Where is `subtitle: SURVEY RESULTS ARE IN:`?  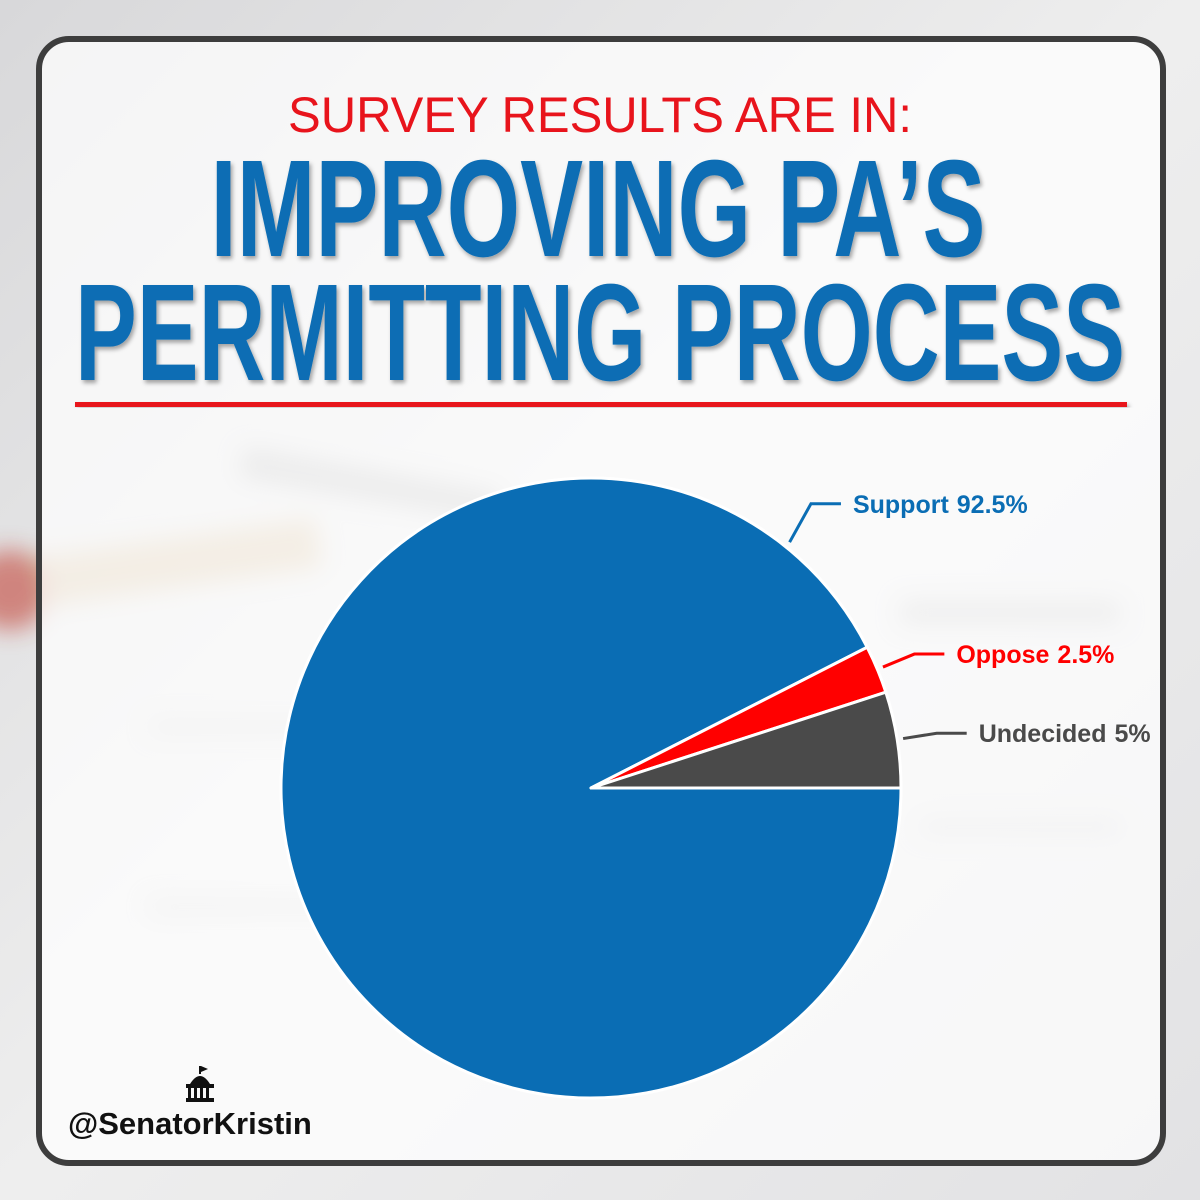
subtitle: SURVEY RESULTS ARE IN: is located at coordinates (600, 115).